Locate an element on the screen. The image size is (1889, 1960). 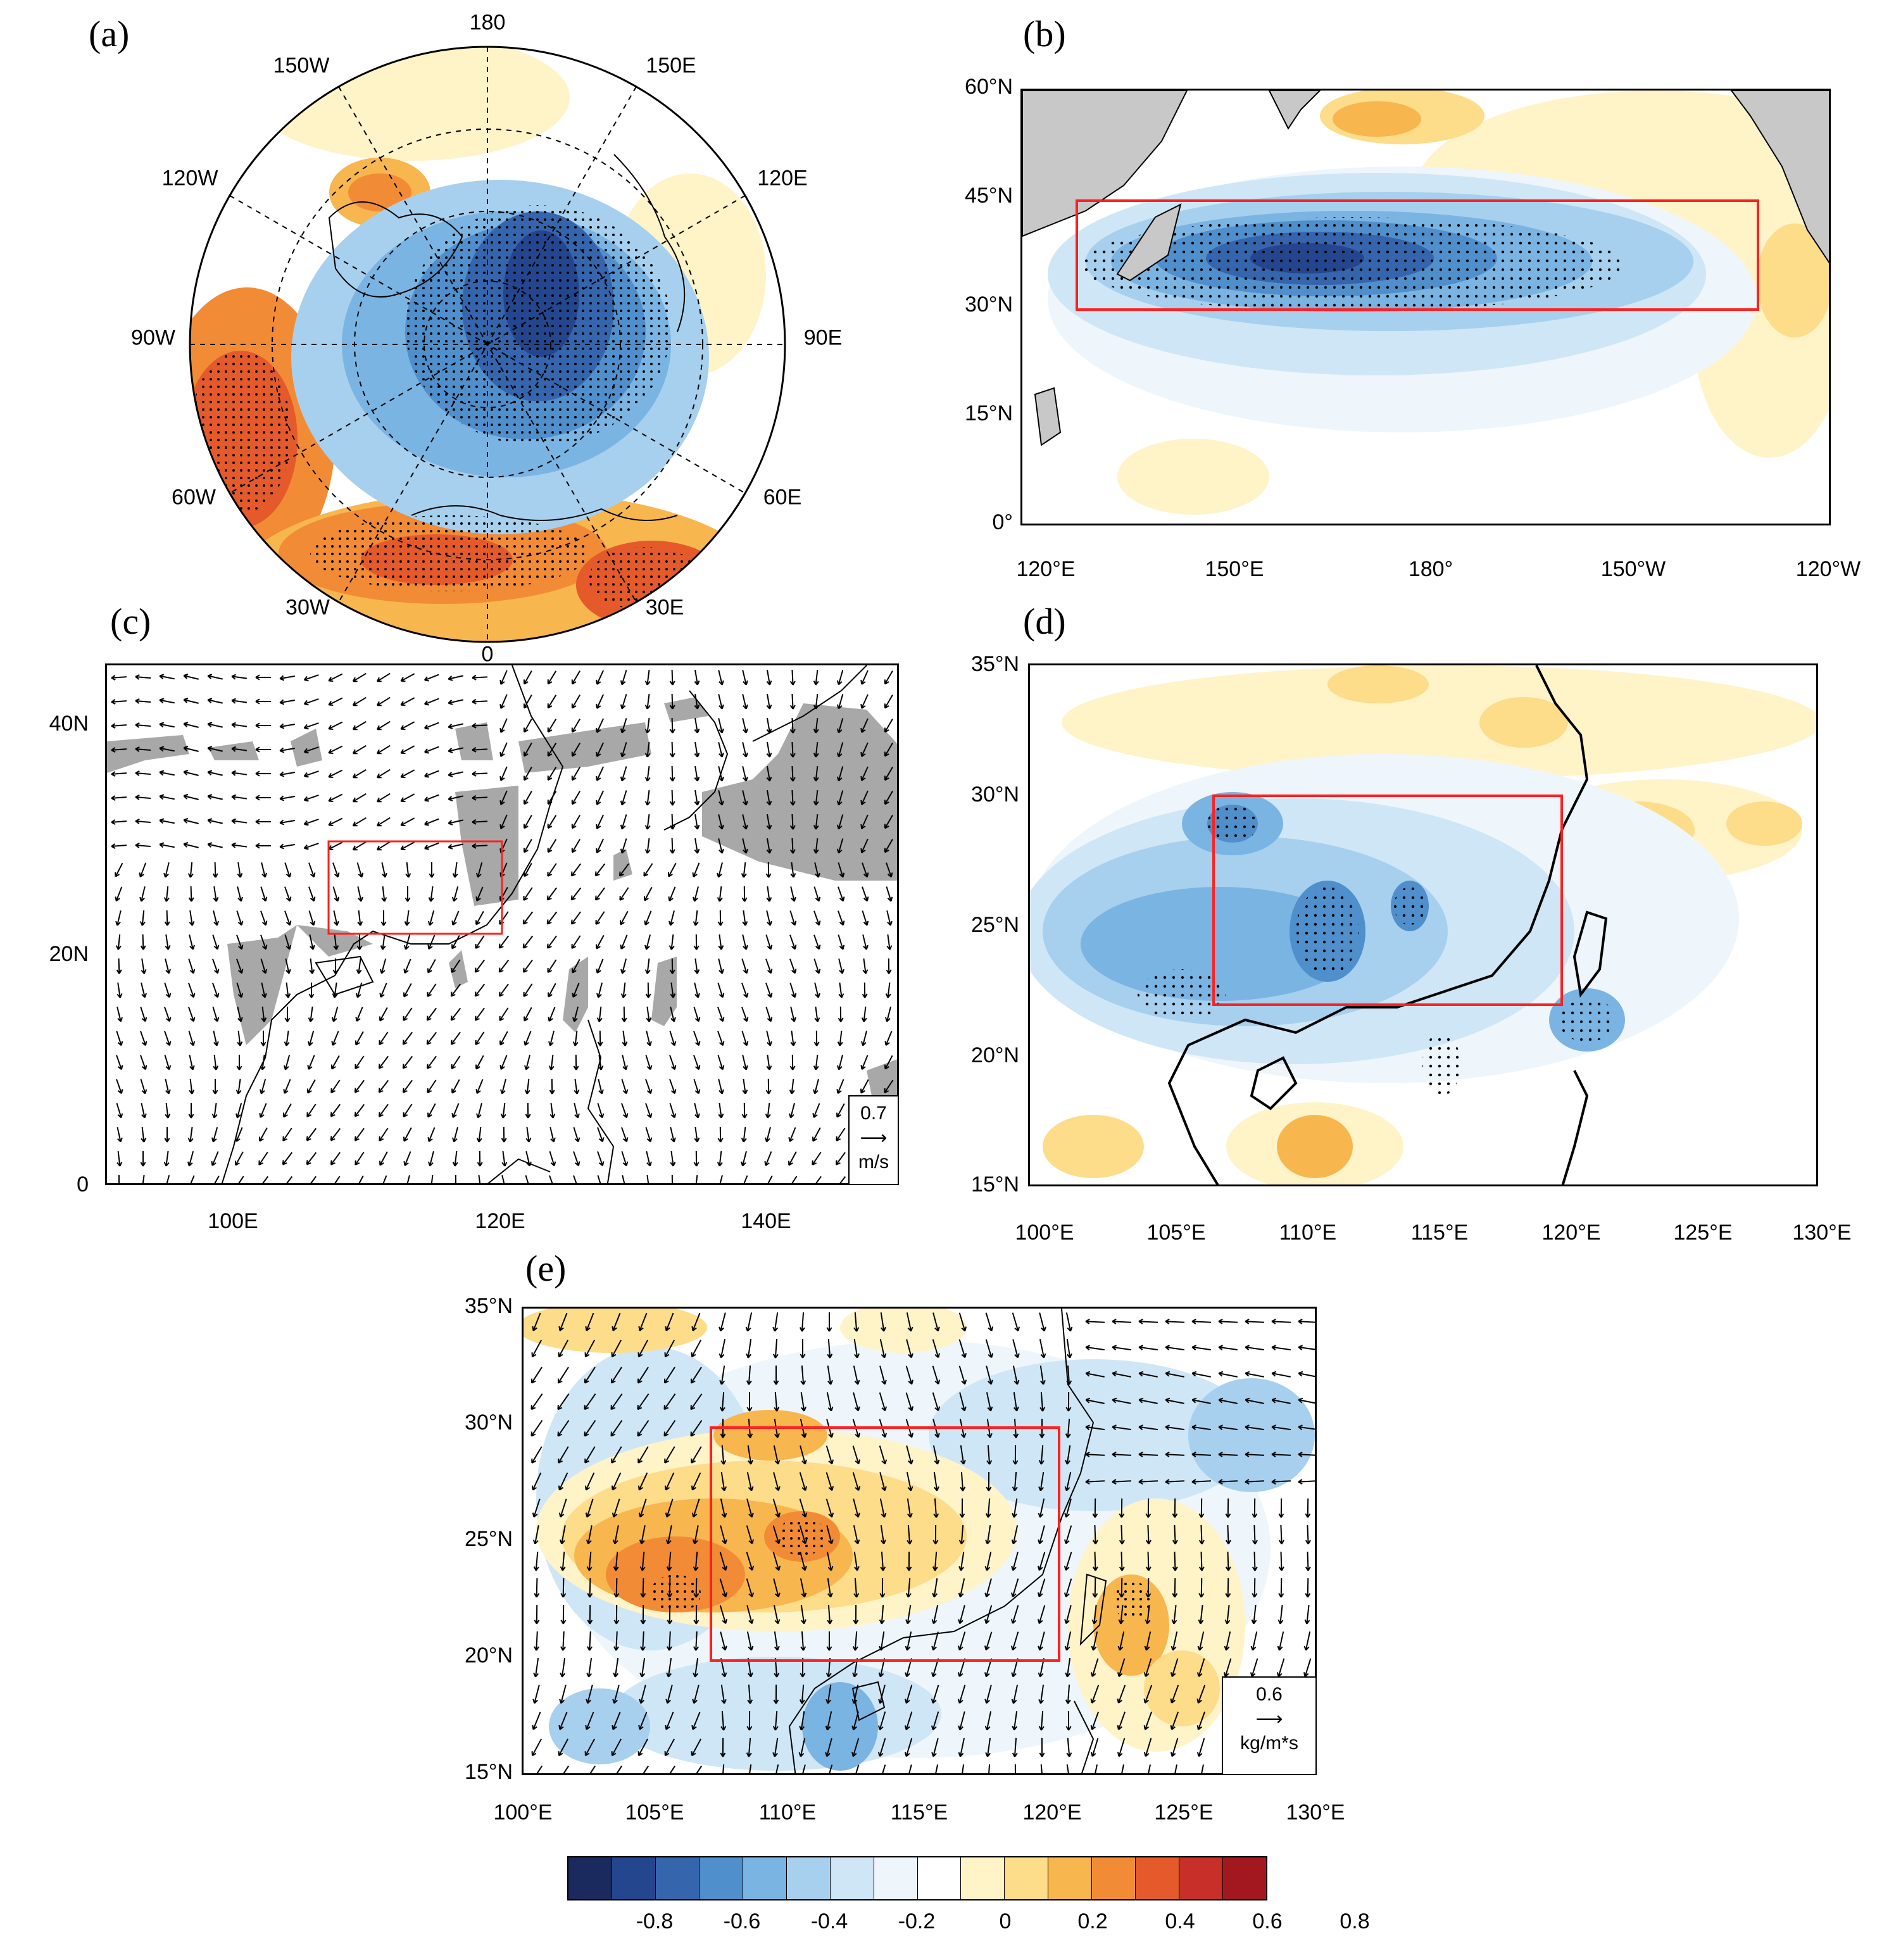
panel-a-lon-label: 90E is located at coordinates (823, 337).